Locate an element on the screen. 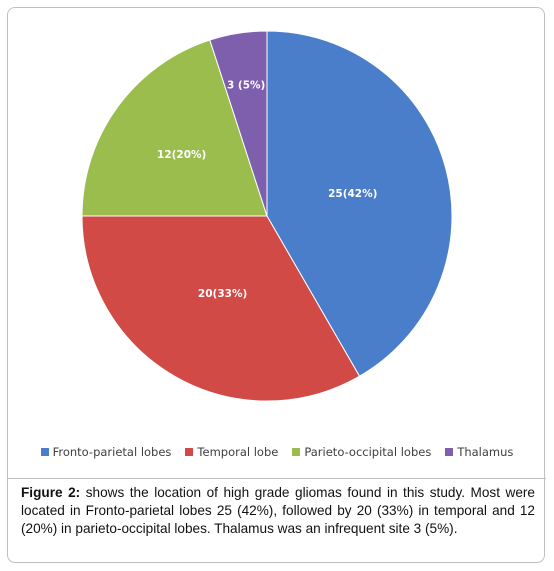  pie-slice-label-0: 25(42%) is located at coordinates (352, 194).